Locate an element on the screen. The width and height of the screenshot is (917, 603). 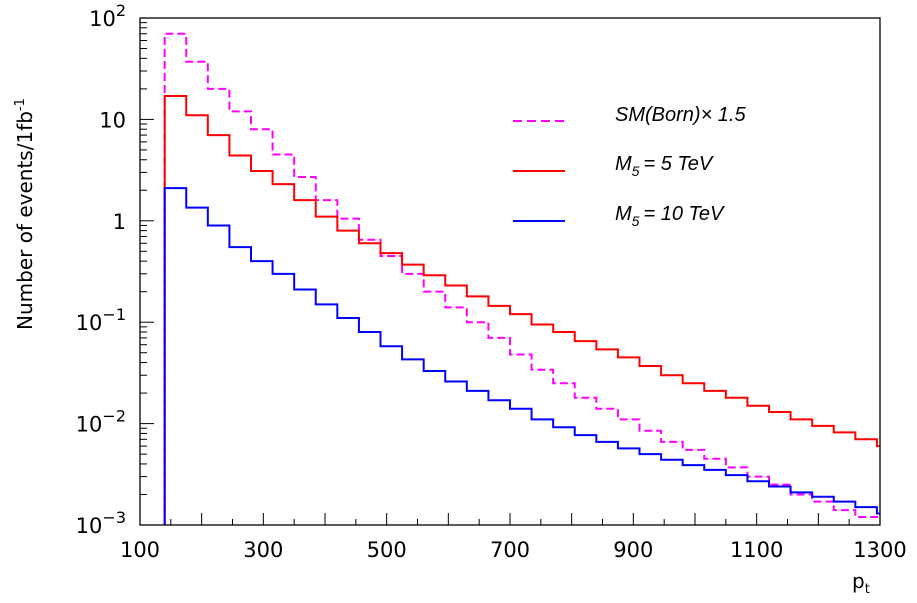
y-tick-label: 10² is located at coordinates (107, 16).